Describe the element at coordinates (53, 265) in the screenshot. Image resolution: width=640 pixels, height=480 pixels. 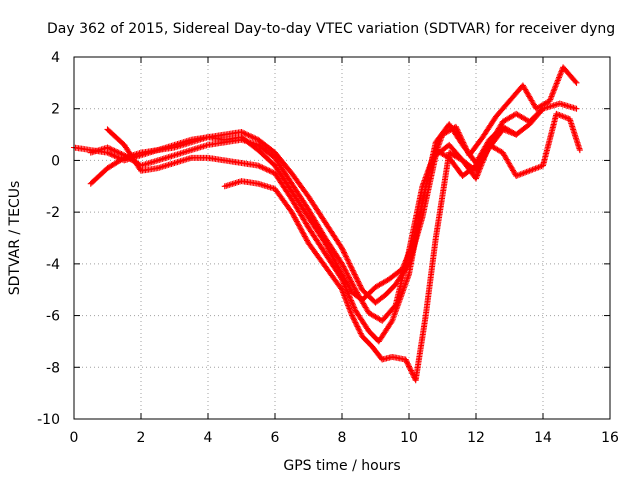
I see `y-tick-label: -4` at that location.